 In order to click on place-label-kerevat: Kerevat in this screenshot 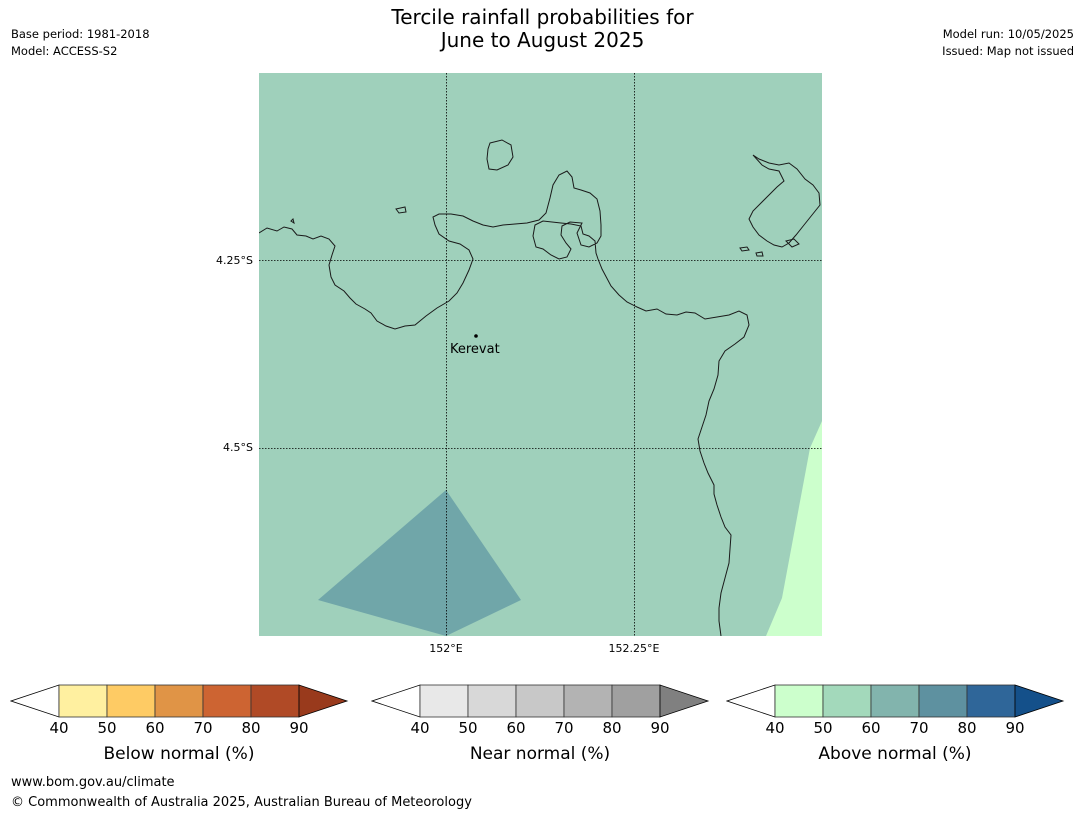, I will do `click(475, 349)`.